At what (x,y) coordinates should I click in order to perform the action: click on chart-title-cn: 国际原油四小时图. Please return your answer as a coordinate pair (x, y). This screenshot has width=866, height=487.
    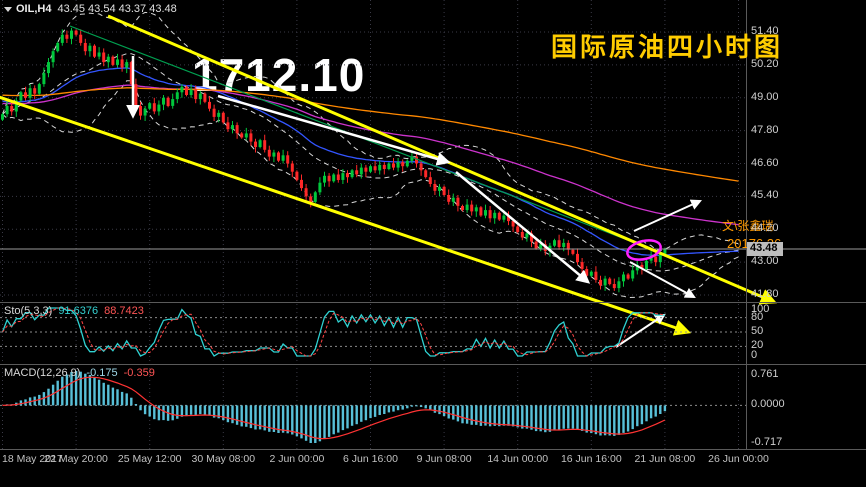
    Looking at the image, I should click on (667, 47).